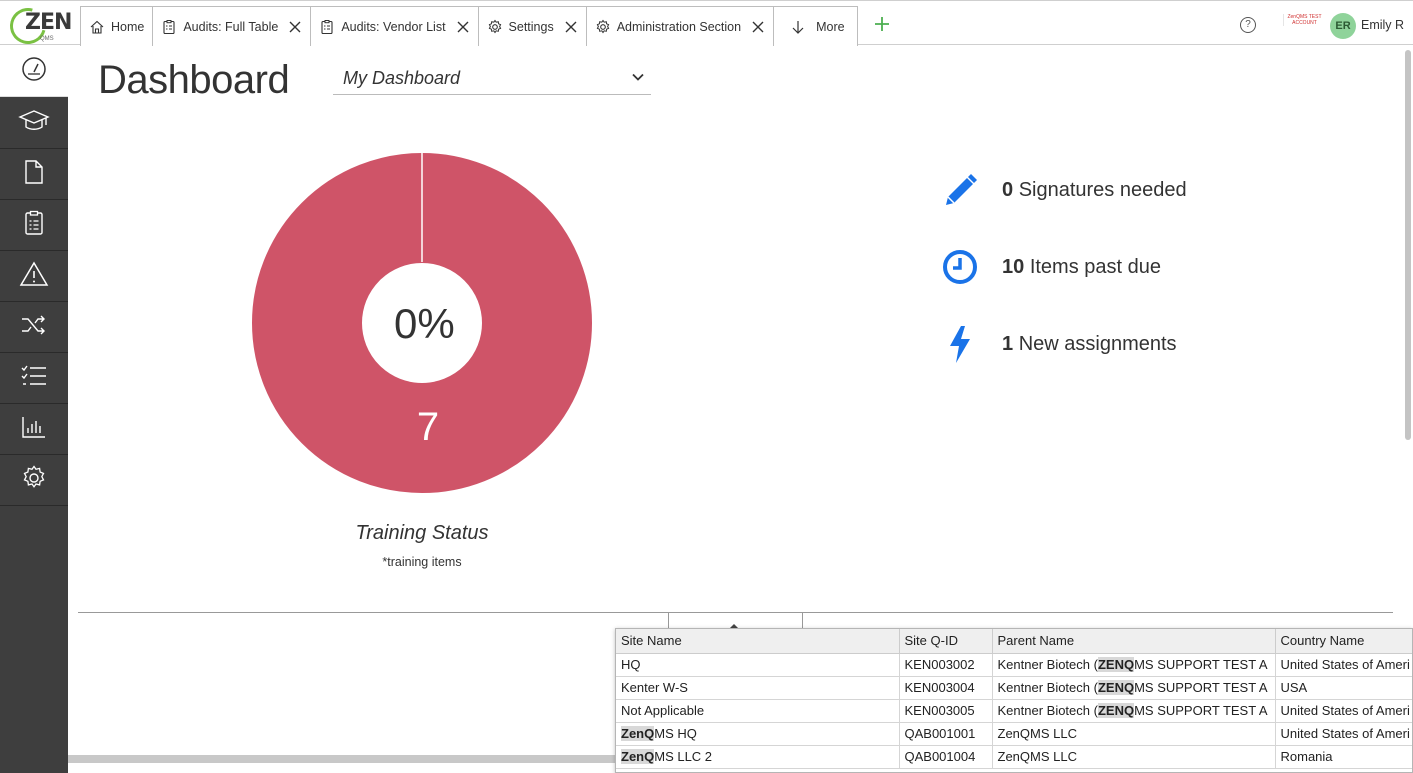 This screenshot has width=1413, height=773. I want to click on stat-signatures-needed: 0 Signatures needed, so click(1063, 190).